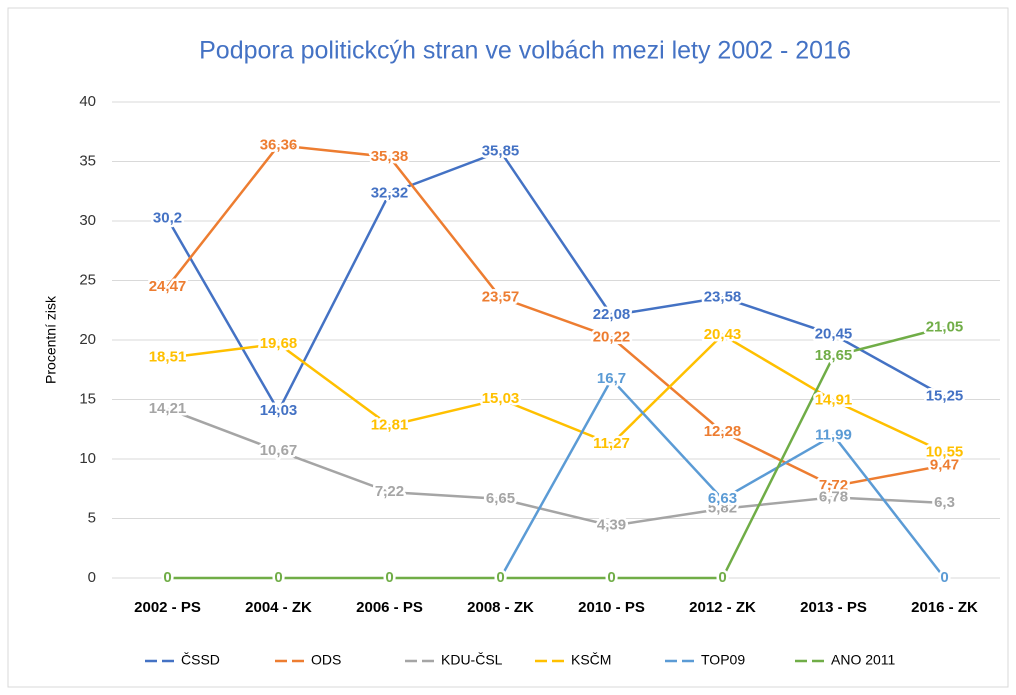 The height and width of the screenshot is (695, 1016). Describe the element at coordinates (863, 660) in the screenshot. I see `legend-label: ANO 2011` at that location.